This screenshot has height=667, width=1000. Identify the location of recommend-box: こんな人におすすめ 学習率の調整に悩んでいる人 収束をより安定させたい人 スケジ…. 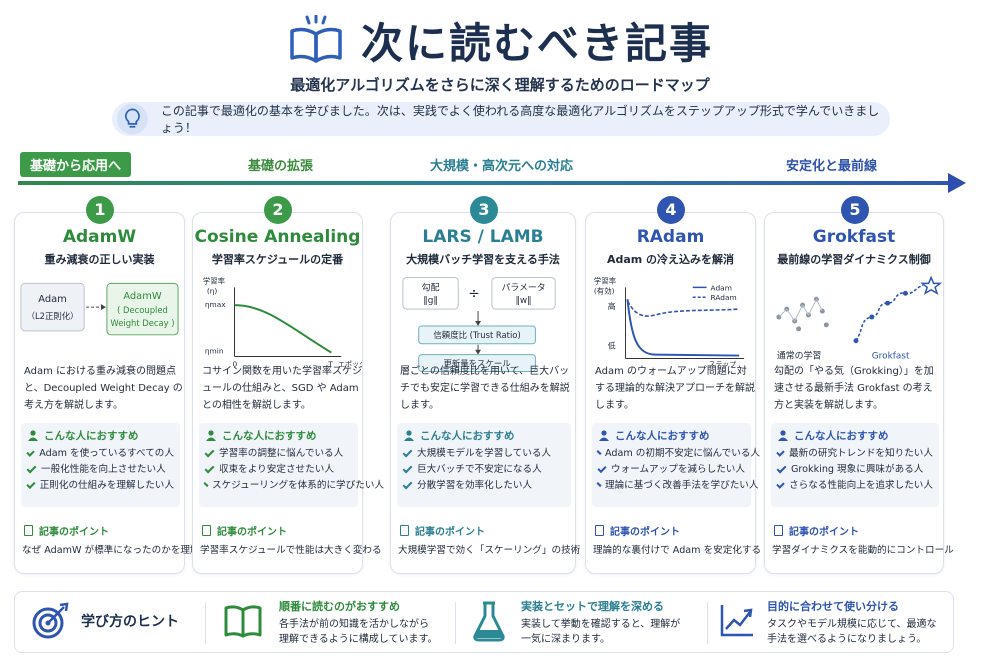
(291, 465).